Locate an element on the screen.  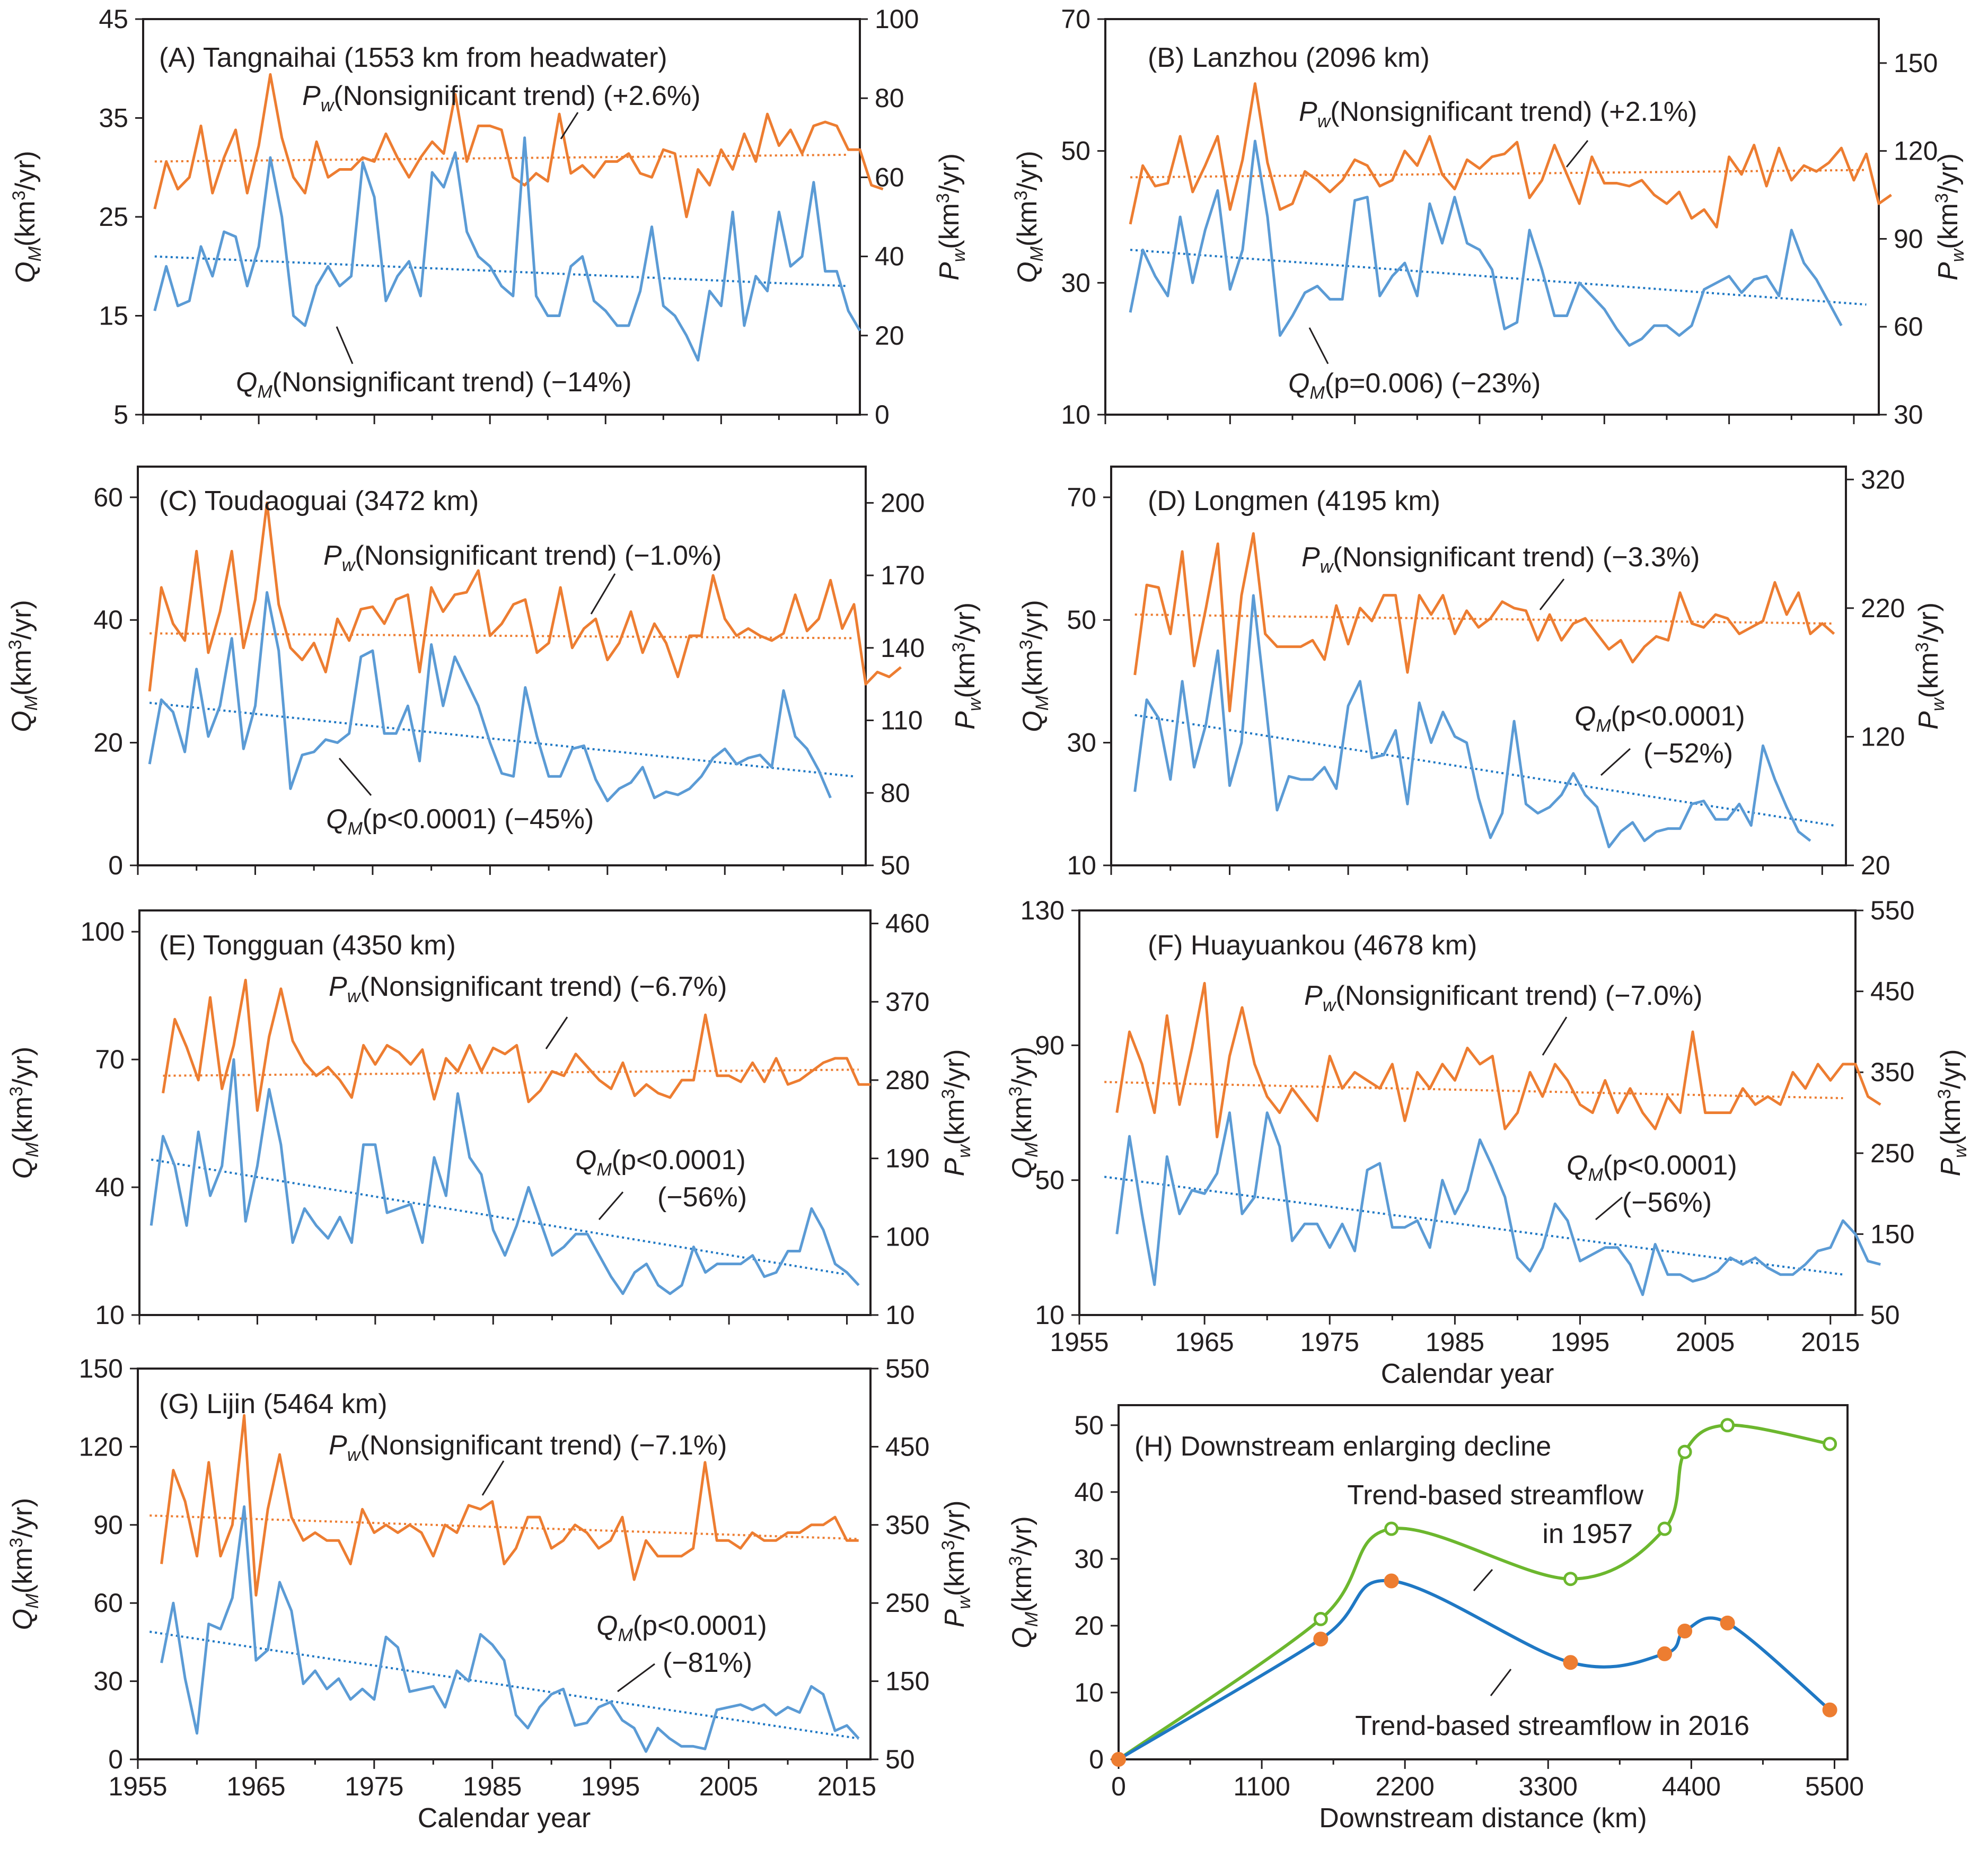
y-right-tick-label: 100 is located at coordinates (907, 1236).